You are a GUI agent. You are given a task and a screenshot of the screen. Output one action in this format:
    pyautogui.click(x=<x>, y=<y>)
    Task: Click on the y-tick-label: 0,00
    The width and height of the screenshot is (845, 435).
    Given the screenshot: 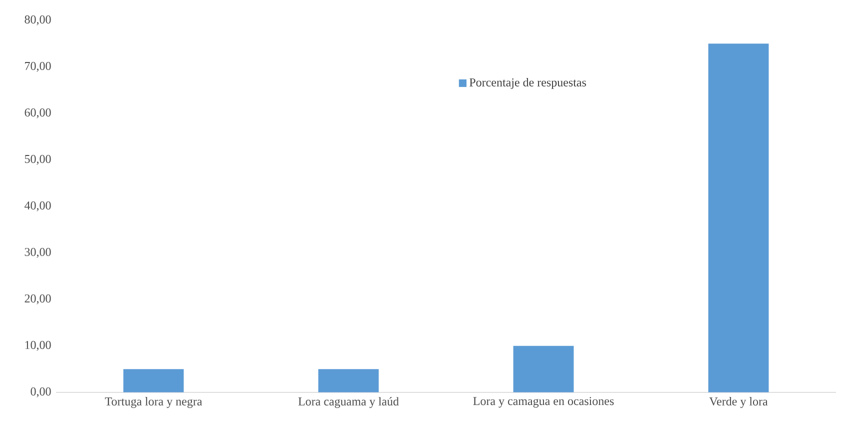 What is the action you would take?
    pyautogui.click(x=40, y=392)
    